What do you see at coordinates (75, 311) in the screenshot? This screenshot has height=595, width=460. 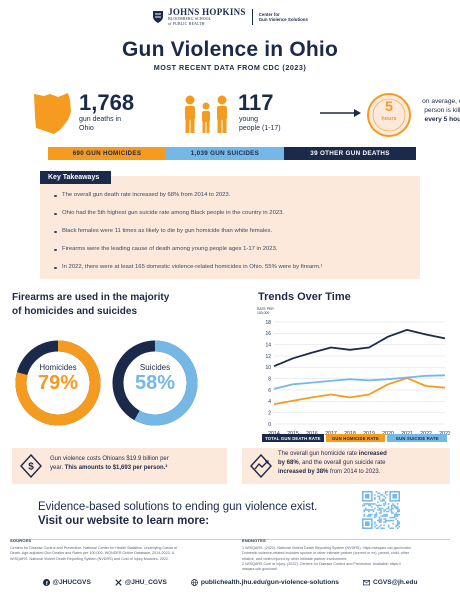 I see `majority-title-2: of homicides and suicides` at bounding box center [75, 311].